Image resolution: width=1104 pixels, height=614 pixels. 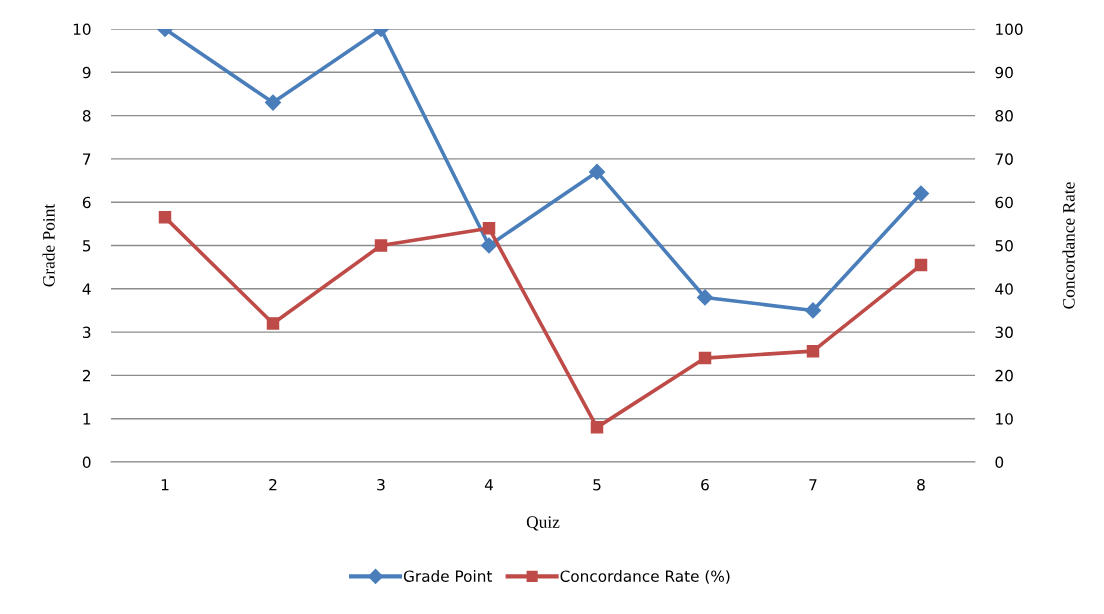 I want to click on x-tick-label: 2, so click(x=273, y=484).